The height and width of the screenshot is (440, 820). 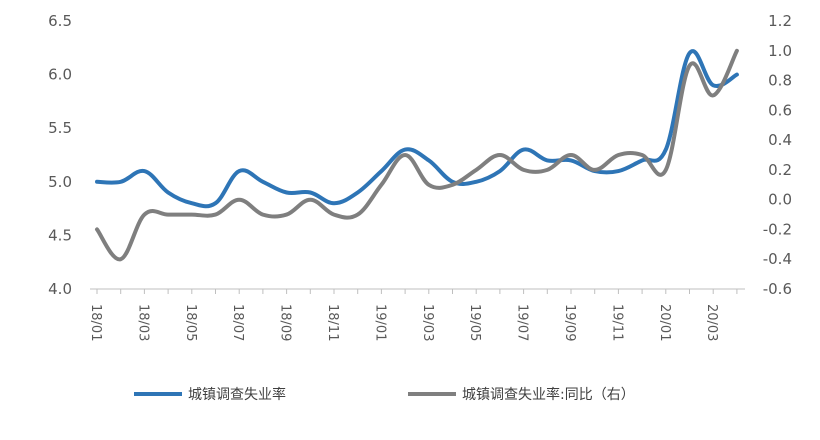 I want to click on right-tick-label: 0.8, so click(x=780, y=81).